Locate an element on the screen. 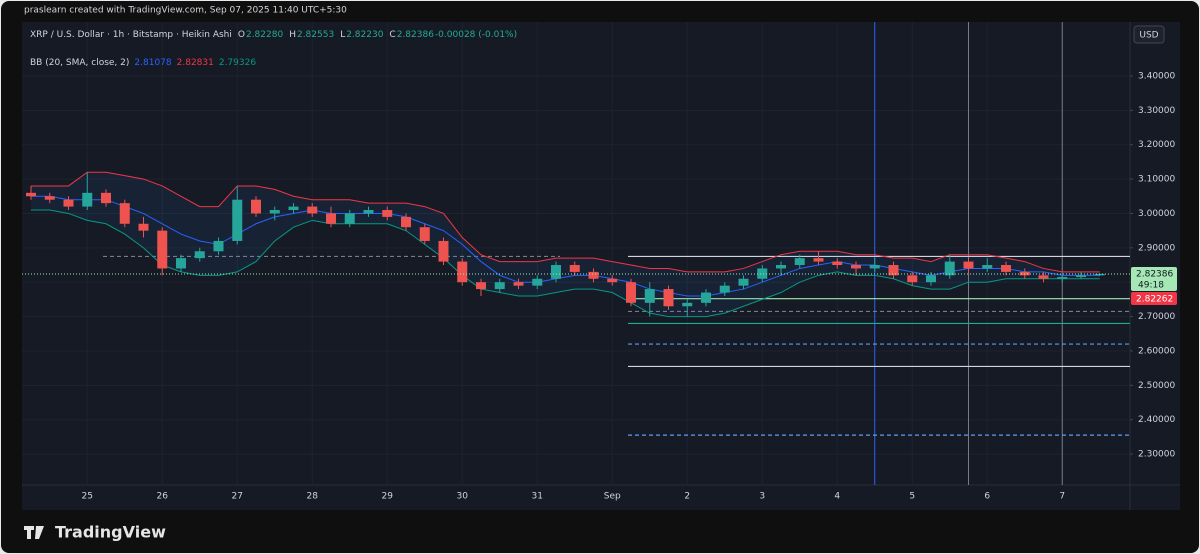 The height and width of the screenshot is (554, 1200). ohlc-key: H is located at coordinates (292, 35).